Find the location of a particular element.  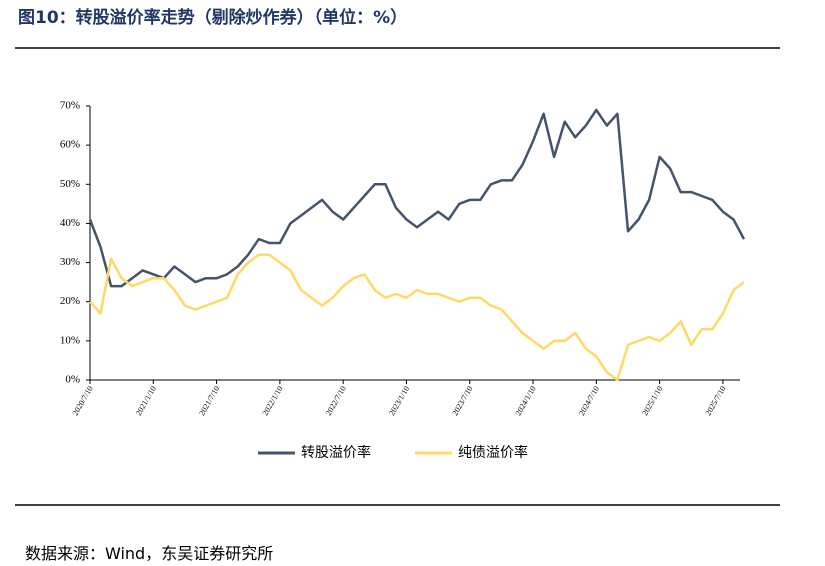

y-tick-label: 10% is located at coordinates (70, 340).